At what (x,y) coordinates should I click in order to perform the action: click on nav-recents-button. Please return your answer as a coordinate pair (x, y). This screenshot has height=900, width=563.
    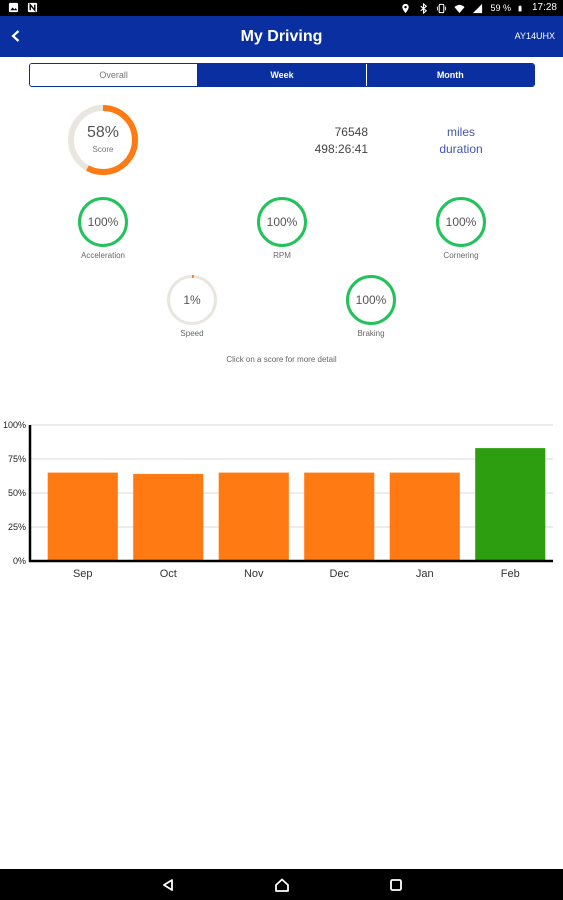
    Looking at the image, I should click on (396, 885).